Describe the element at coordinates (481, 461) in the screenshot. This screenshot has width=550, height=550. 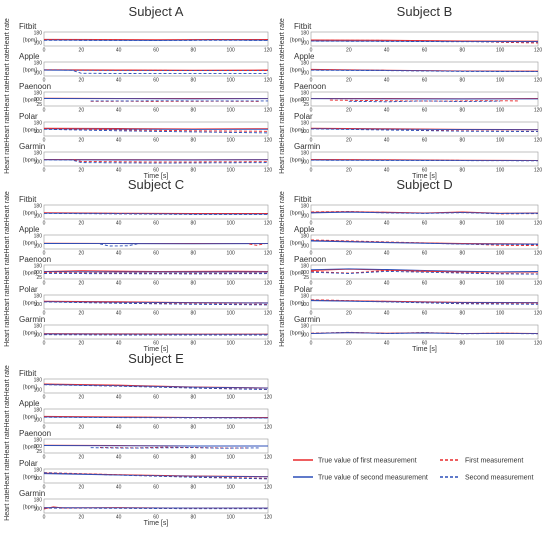
I see `legend-item: First measurement` at that location.